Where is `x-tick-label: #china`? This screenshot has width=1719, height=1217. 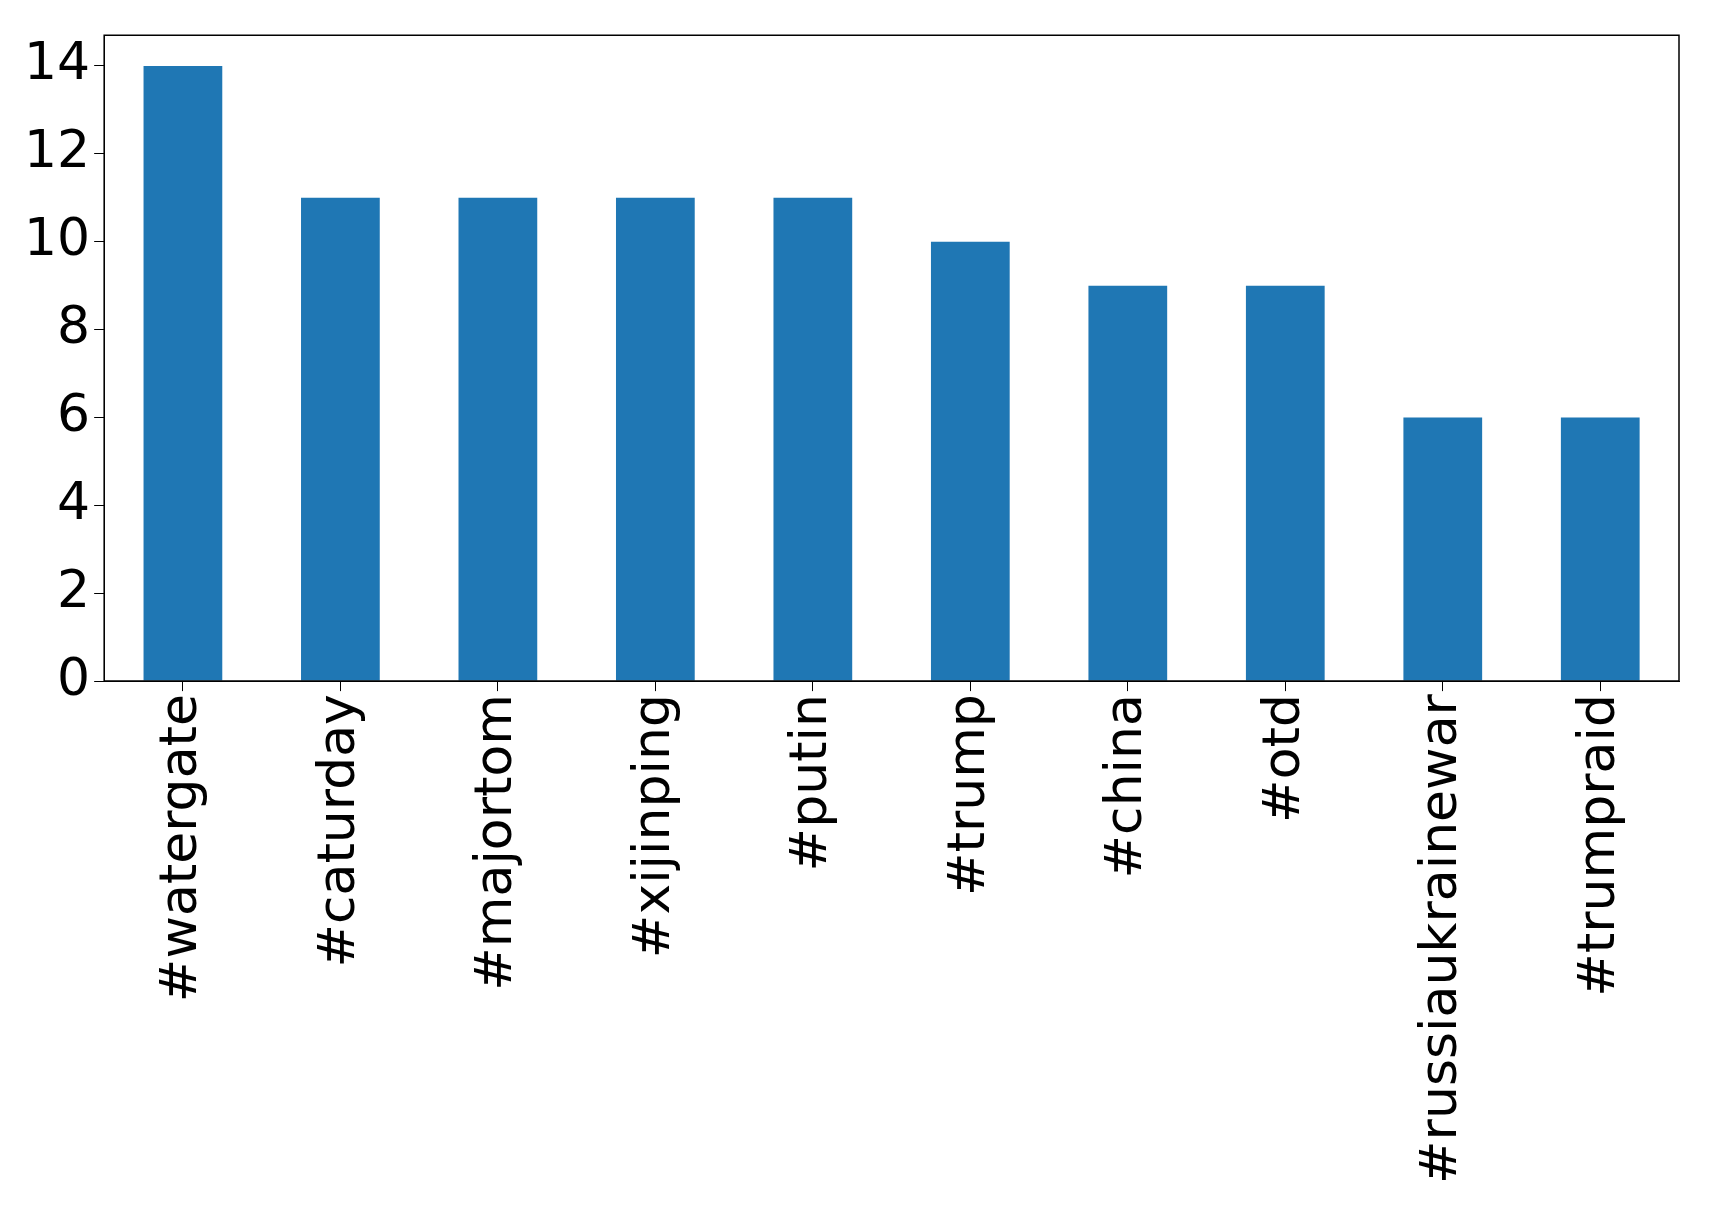
x-tick-label: #china is located at coordinates (1123, 786).